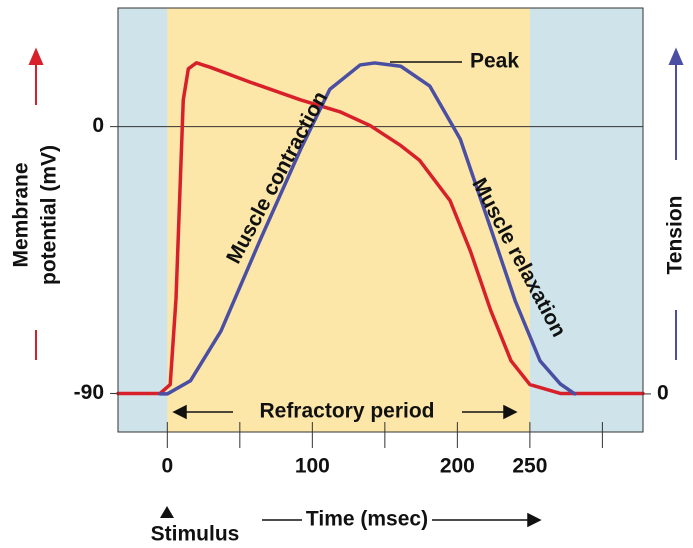 The height and width of the screenshot is (548, 693). I want to click on y-label-line: Membrane, so click(21, 214).